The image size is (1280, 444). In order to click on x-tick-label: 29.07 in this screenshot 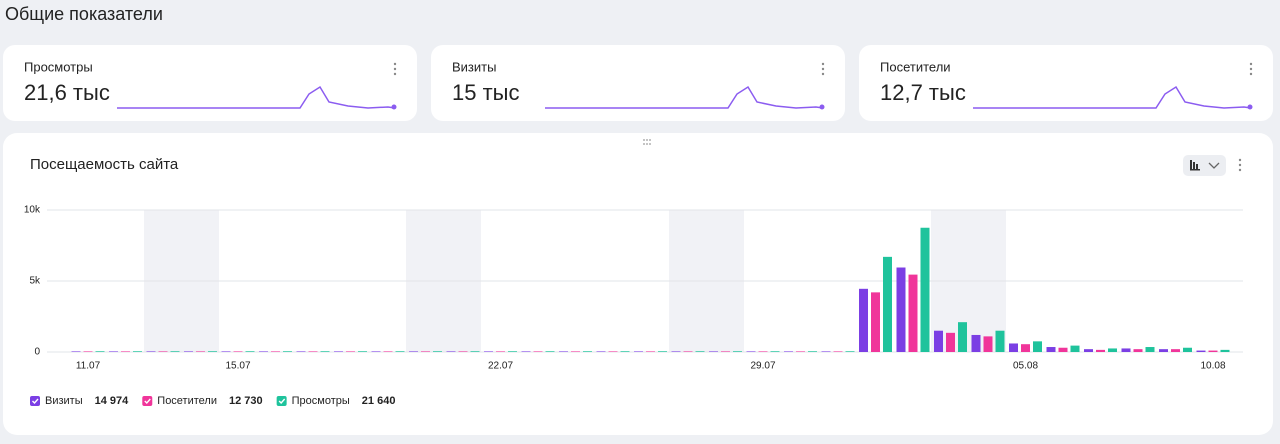, I will do `click(762, 366)`.